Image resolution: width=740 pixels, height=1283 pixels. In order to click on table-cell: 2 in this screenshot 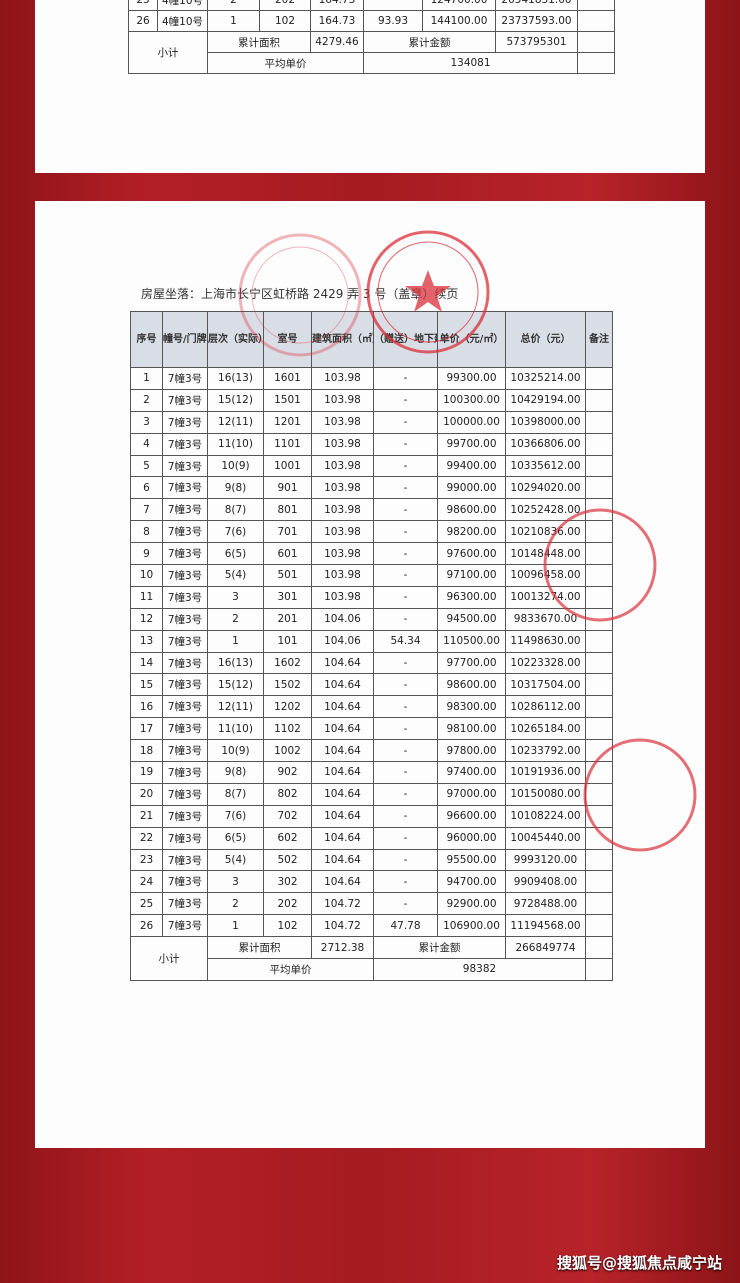, I will do `click(235, 904)`.